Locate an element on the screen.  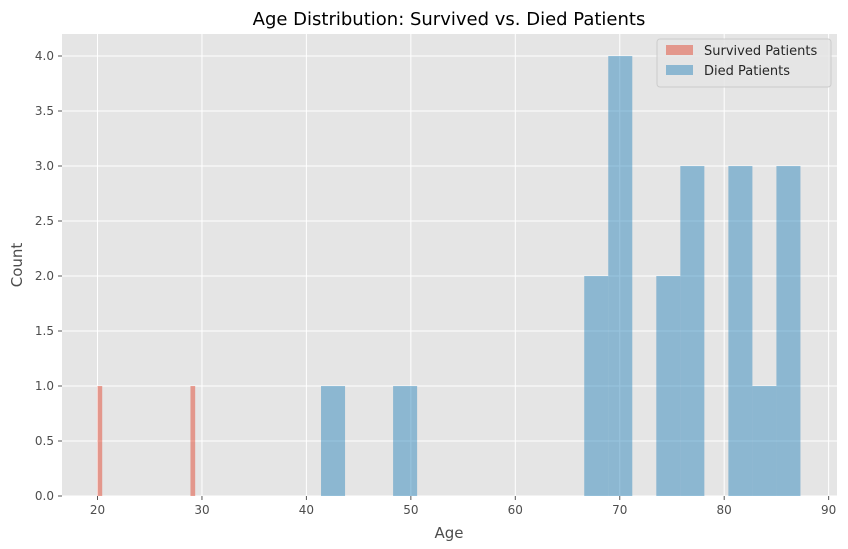
x-tick-label: 40 is located at coordinates (306, 510).